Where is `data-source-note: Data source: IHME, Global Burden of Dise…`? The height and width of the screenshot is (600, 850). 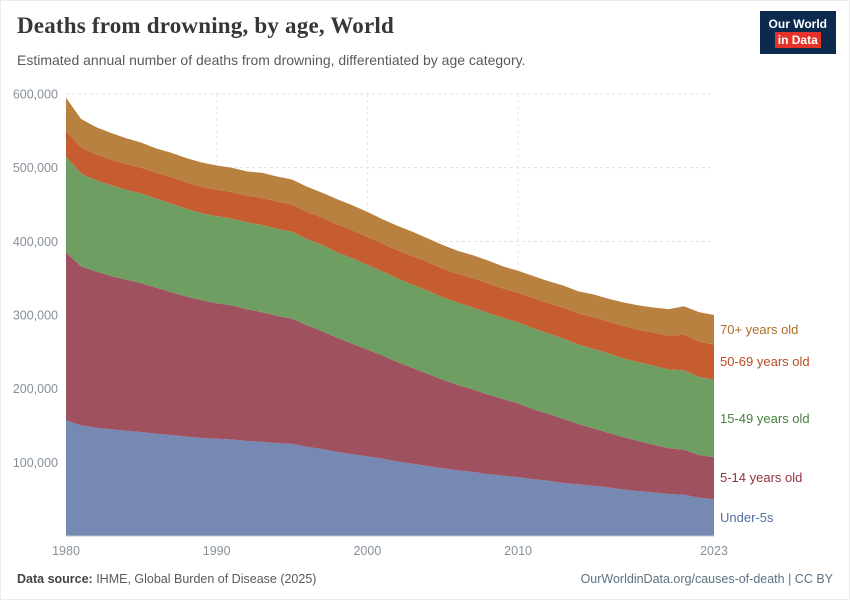 data-source-note: Data source: IHME, Global Burden of Dise… is located at coordinates (166, 579).